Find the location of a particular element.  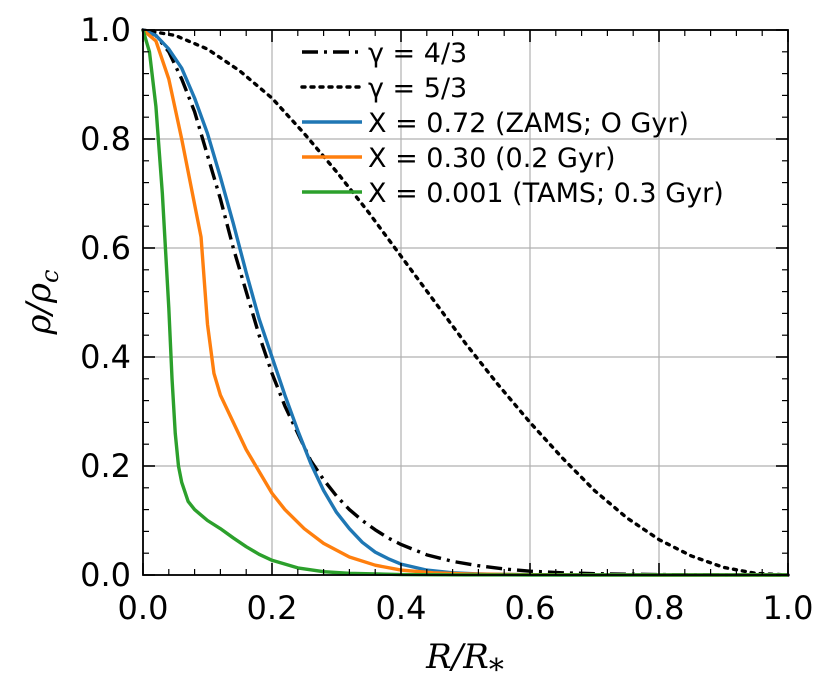

y-tick-label: 0.0 is located at coordinates (105, 575).